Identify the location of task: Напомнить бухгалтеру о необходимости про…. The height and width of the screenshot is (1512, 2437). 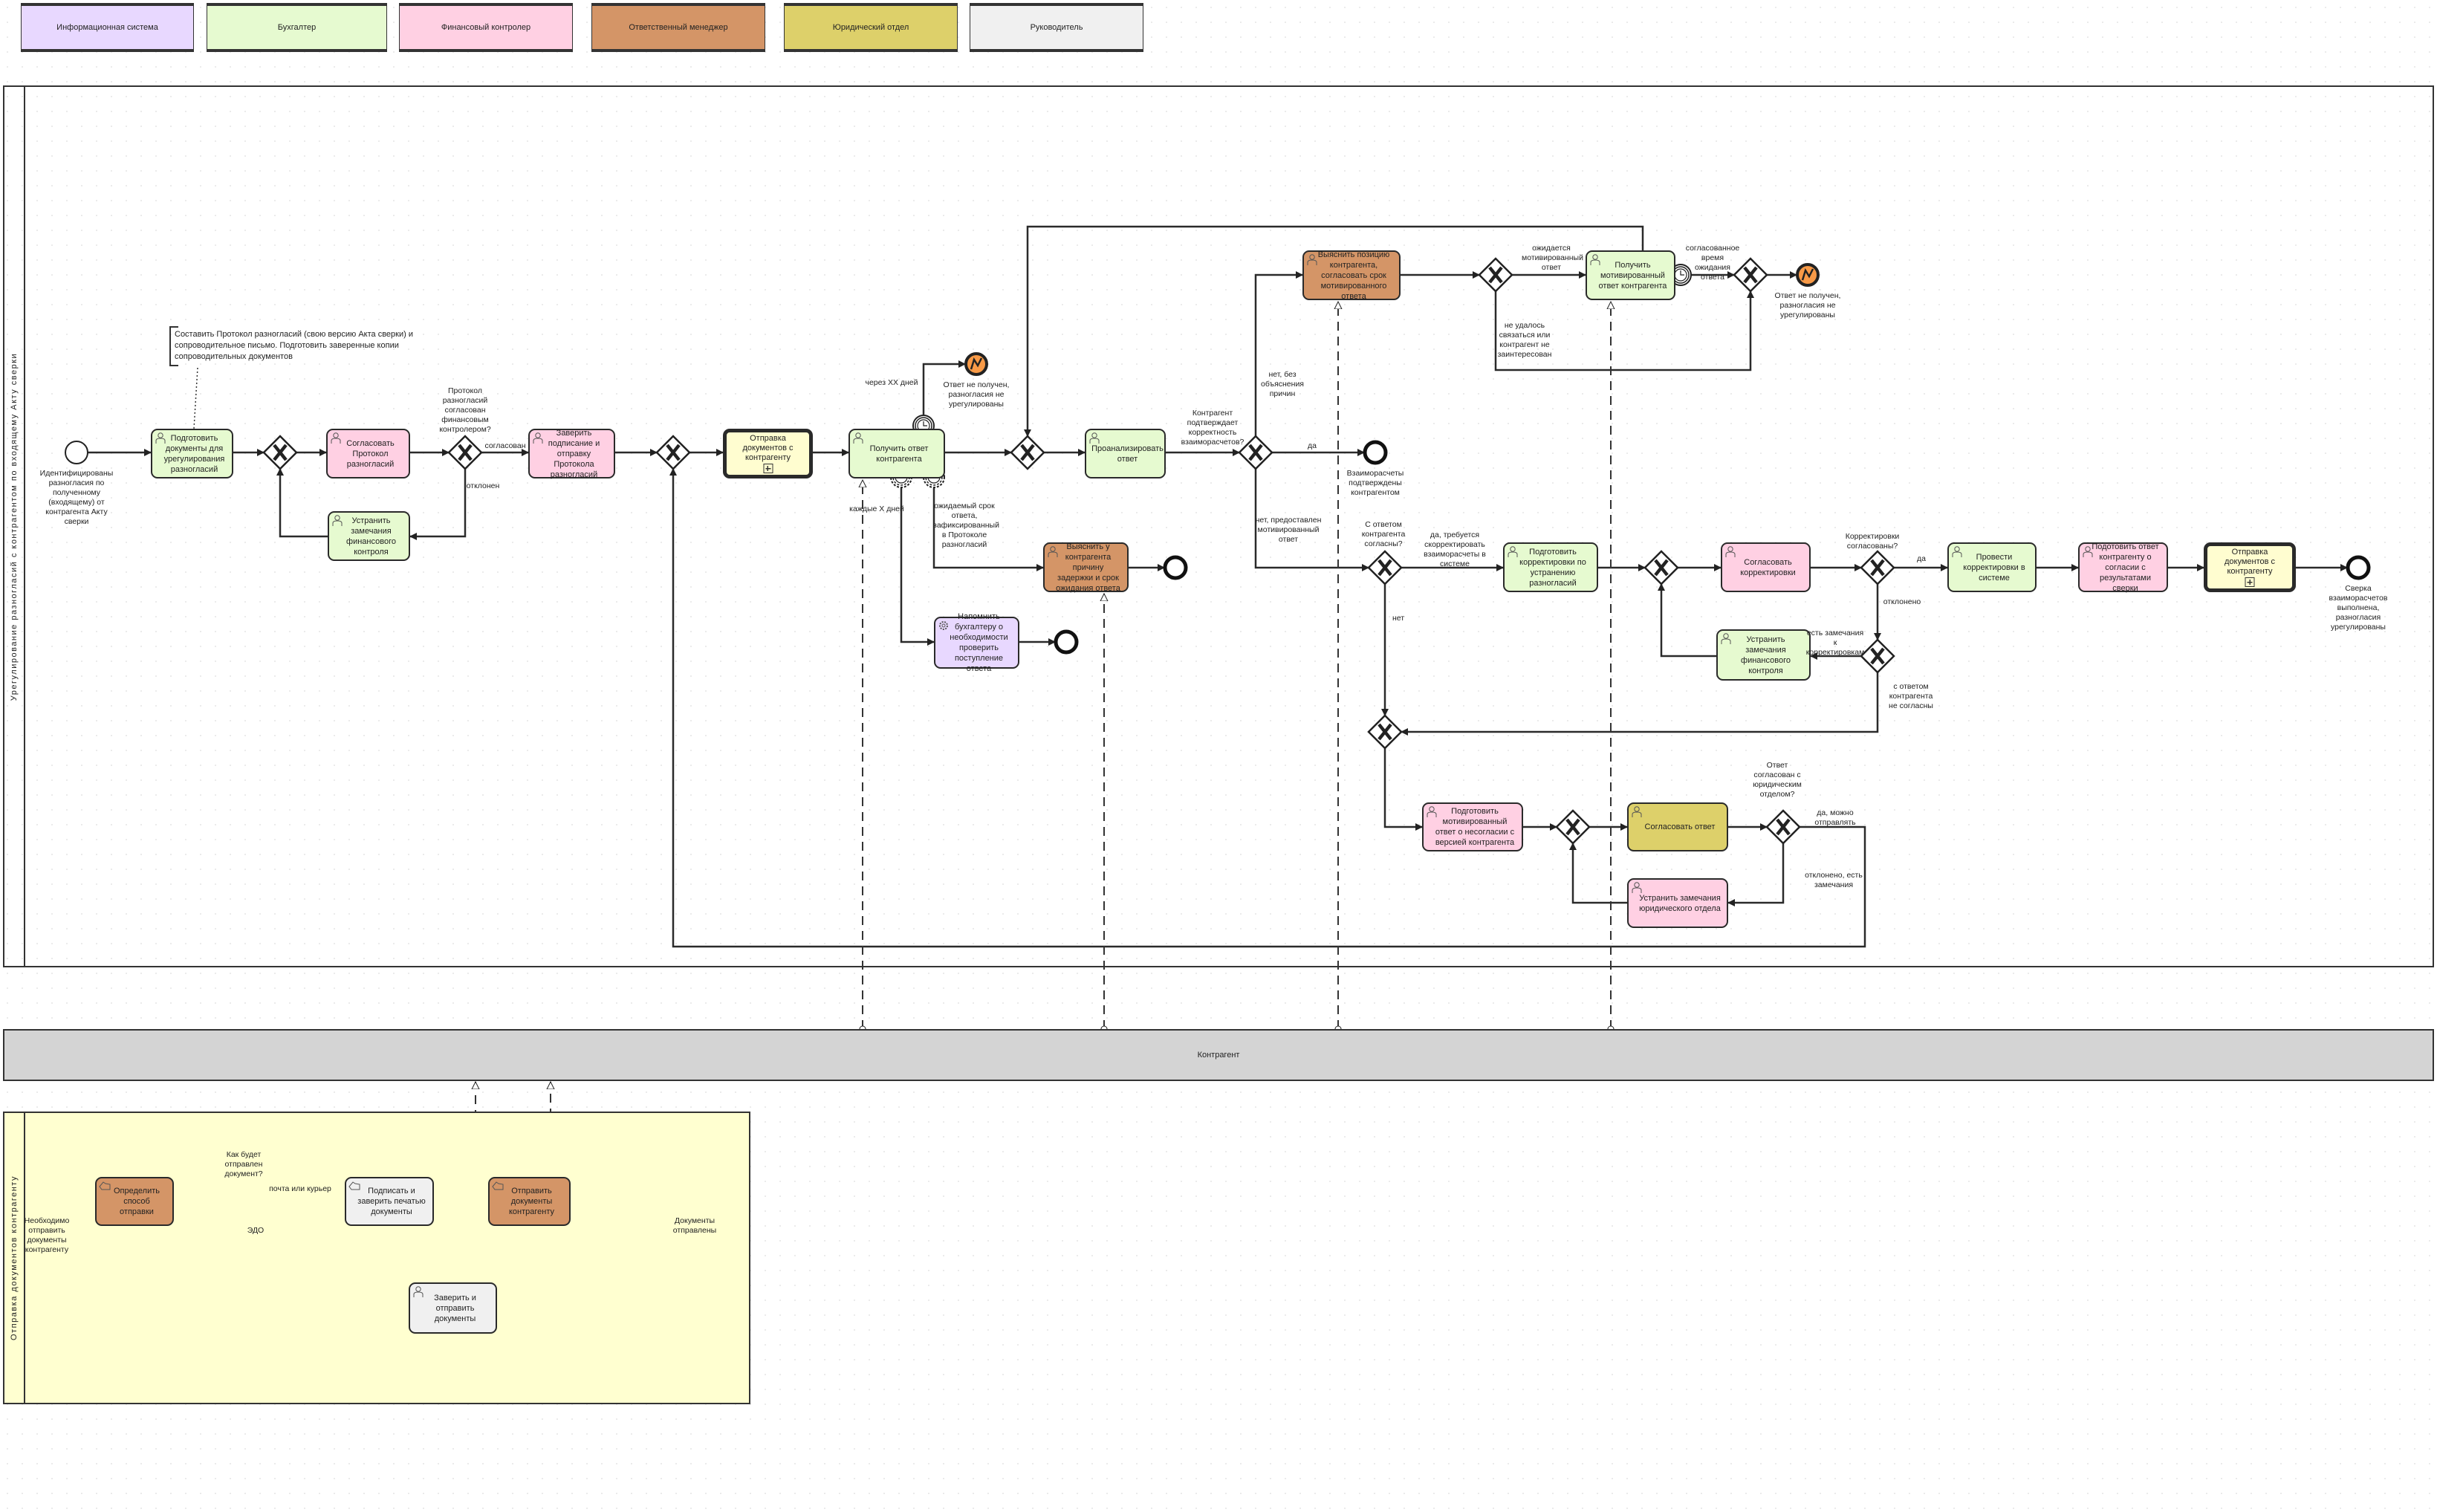
(976, 642).